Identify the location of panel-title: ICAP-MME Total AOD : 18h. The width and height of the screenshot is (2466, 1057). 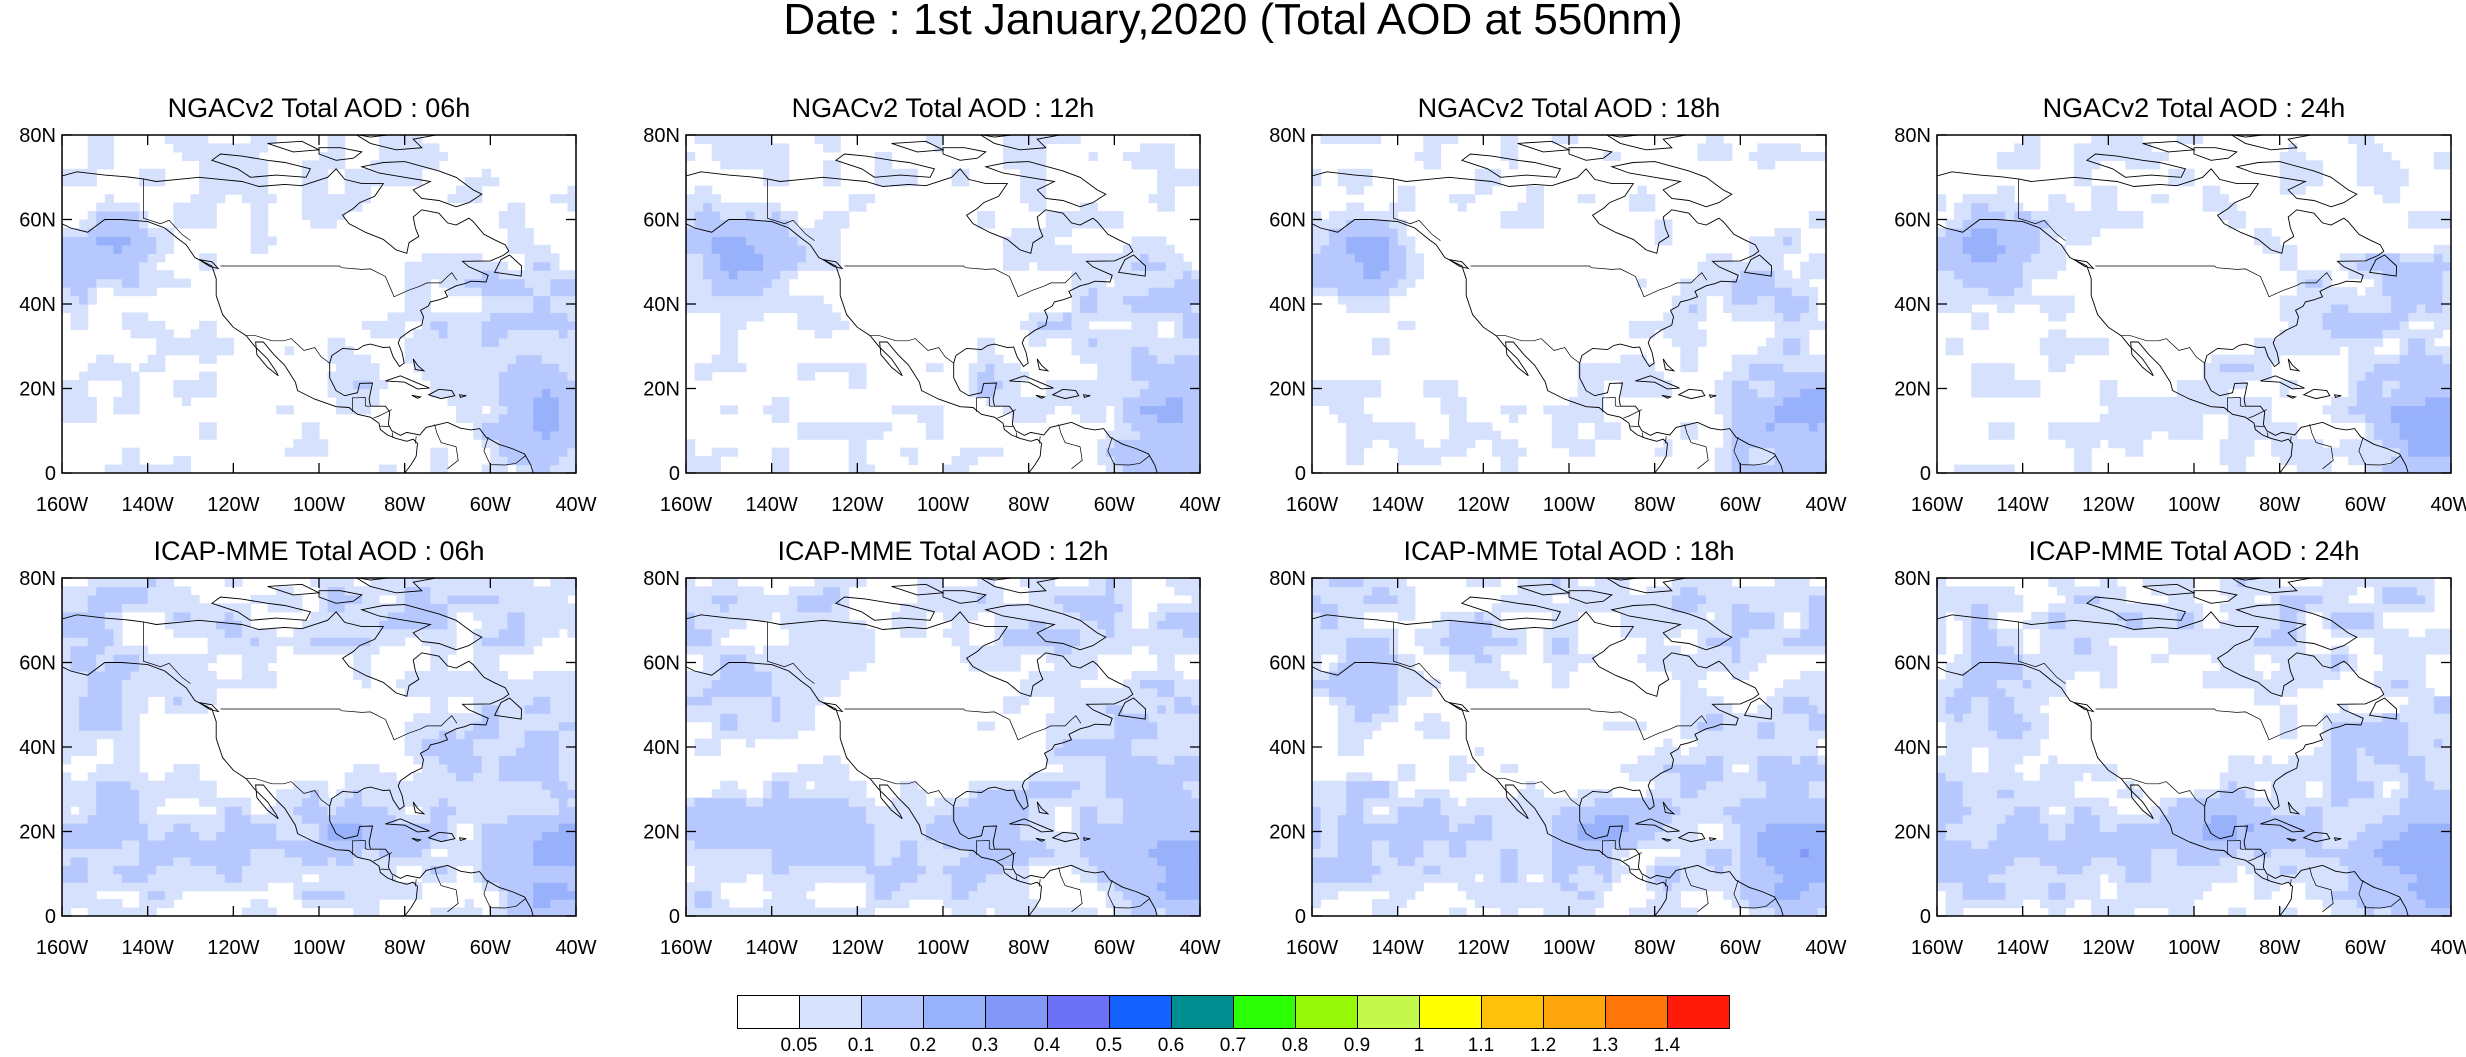
(1569, 551).